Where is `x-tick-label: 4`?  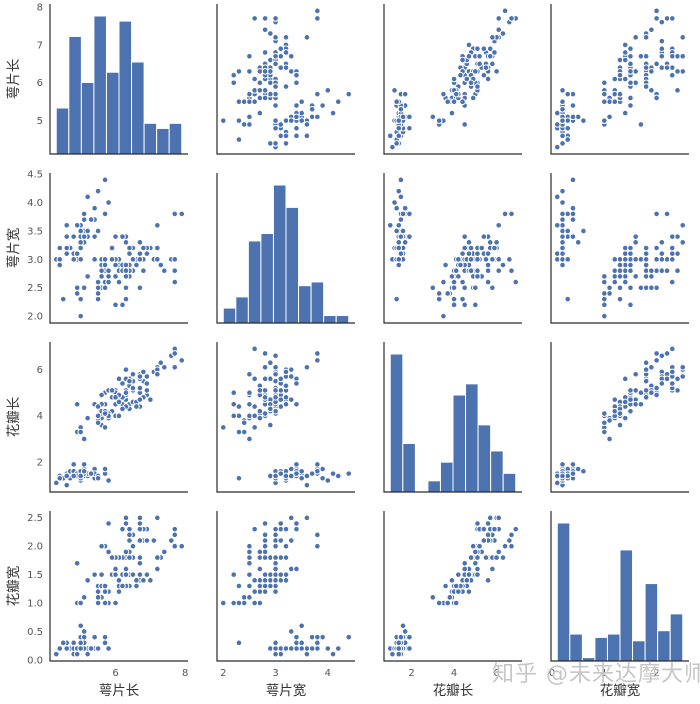
x-tick-label: 4 is located at coordinates (454, 673).